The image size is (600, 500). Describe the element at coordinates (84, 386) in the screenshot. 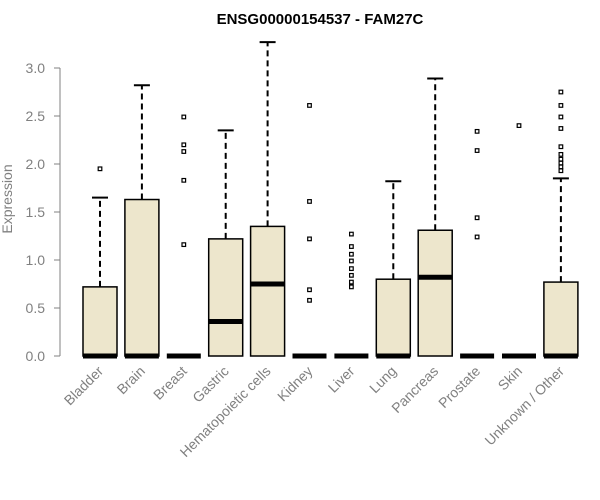

I see `x-tick-label: Bladder` at that location.